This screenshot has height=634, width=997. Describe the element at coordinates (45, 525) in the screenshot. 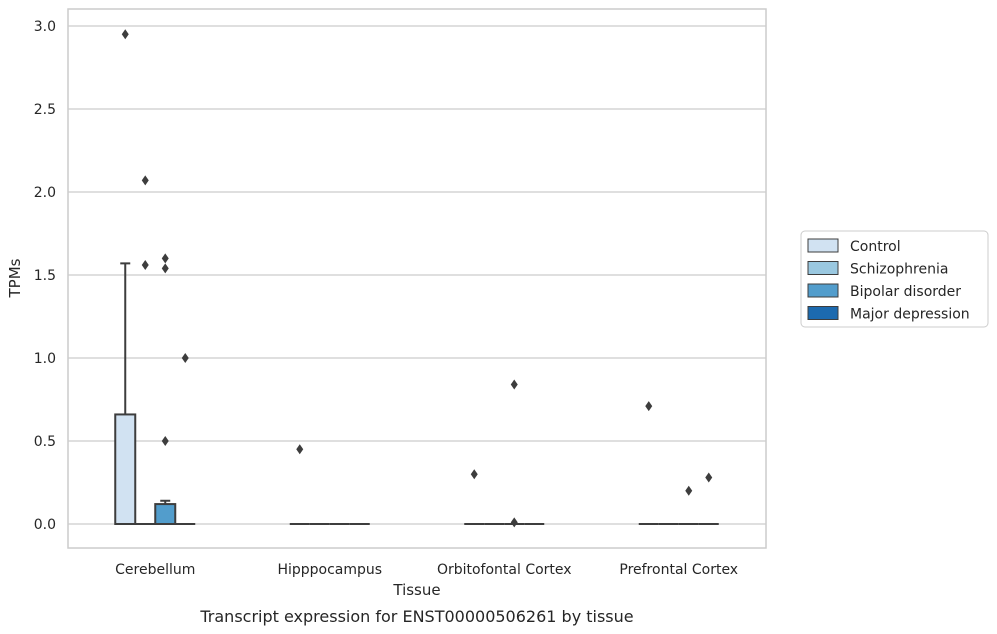

I see `y-tick-label: 0.0` at that location.